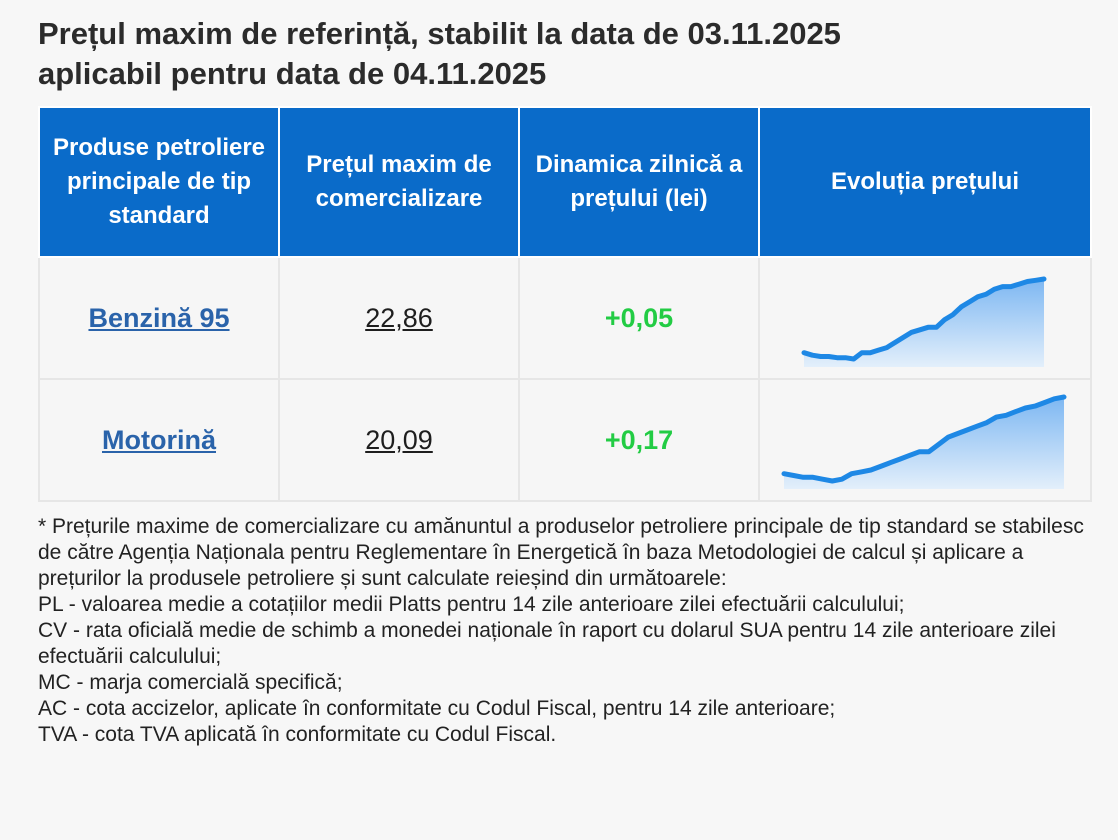 This screenshot has width=1118, height=840. I want to click on product-cell: Motorină, so click(159, 440).